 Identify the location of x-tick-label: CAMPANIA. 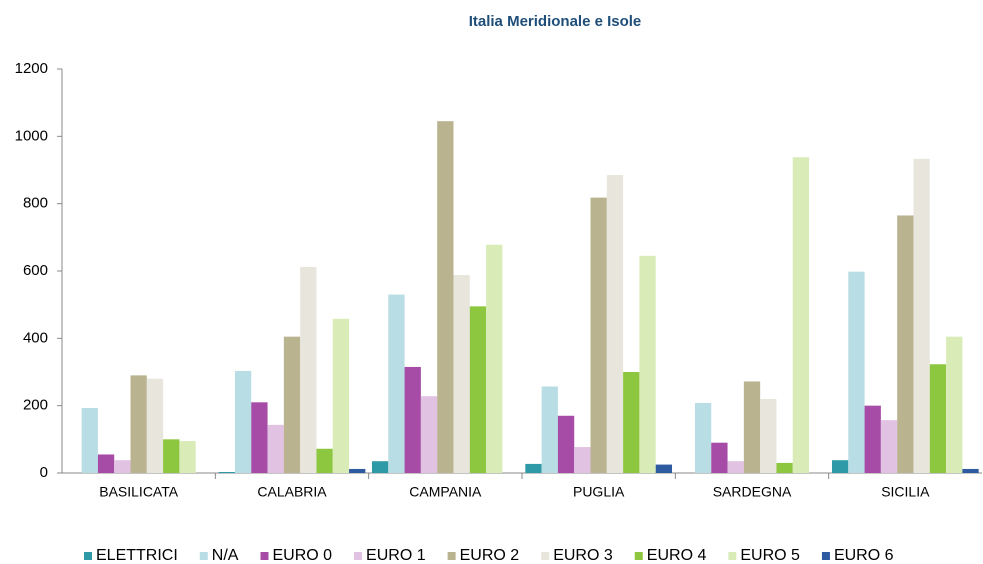
(445, 492).